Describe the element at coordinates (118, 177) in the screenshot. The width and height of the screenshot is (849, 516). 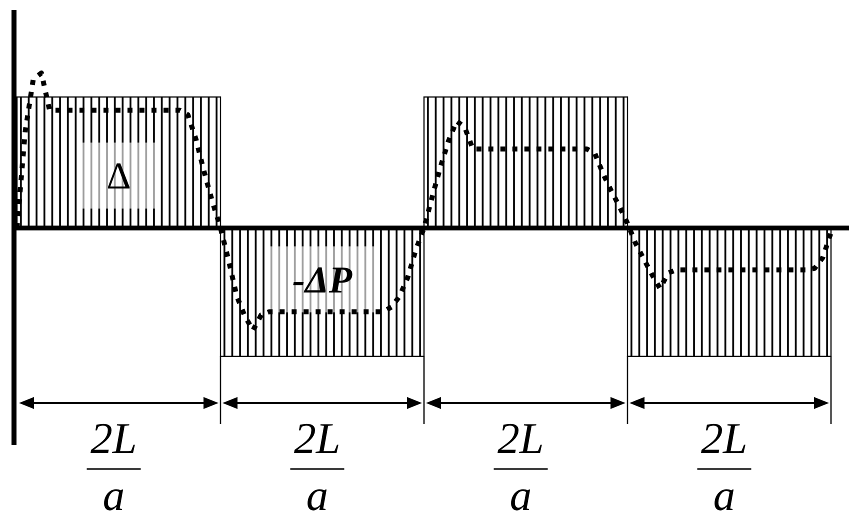
I see `annotation: Δ` at that location.